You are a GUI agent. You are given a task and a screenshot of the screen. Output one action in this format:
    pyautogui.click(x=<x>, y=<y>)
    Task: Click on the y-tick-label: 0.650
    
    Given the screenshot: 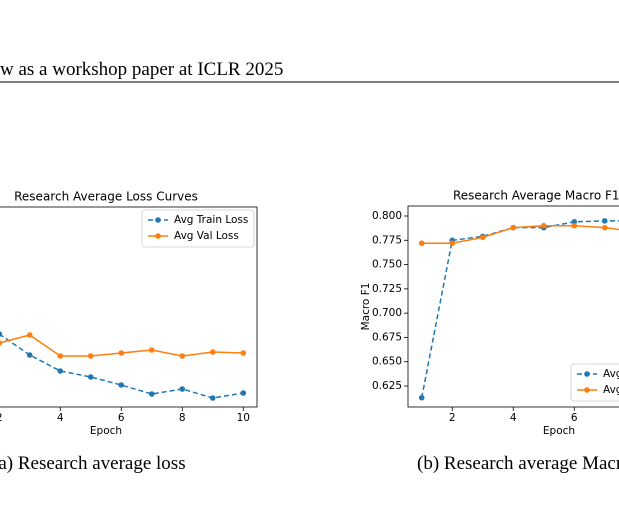 What is the action you would take?
    pyautogui.click(x=387, y=362)
    